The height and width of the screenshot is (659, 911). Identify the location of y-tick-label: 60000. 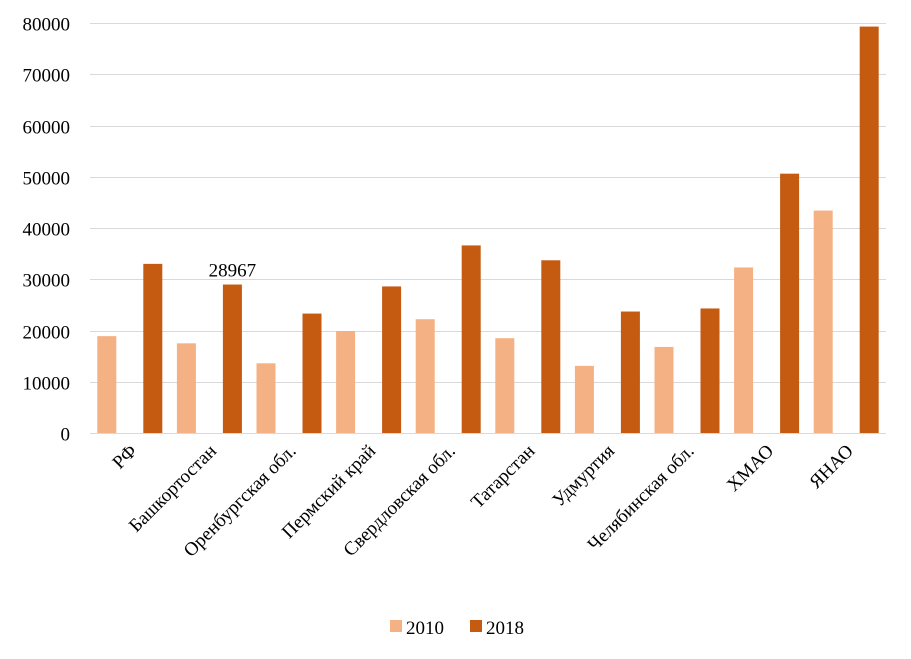
(47, 128).